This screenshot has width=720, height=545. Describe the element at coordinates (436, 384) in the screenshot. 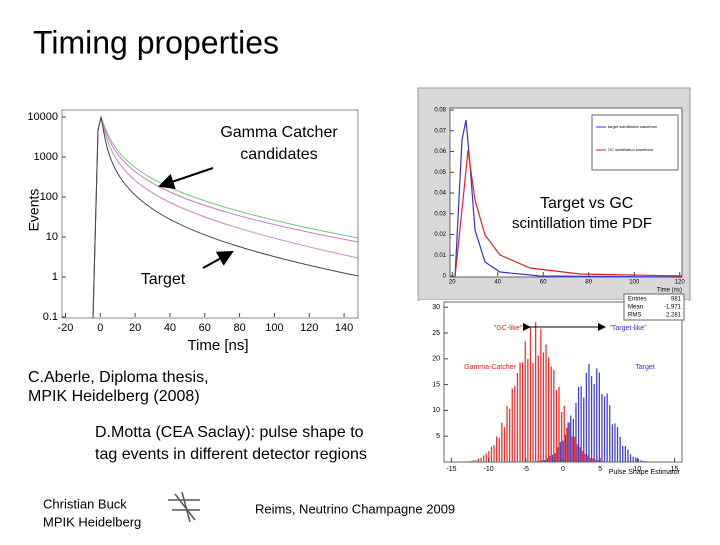

I see `y-tick-label: 15` at that location.